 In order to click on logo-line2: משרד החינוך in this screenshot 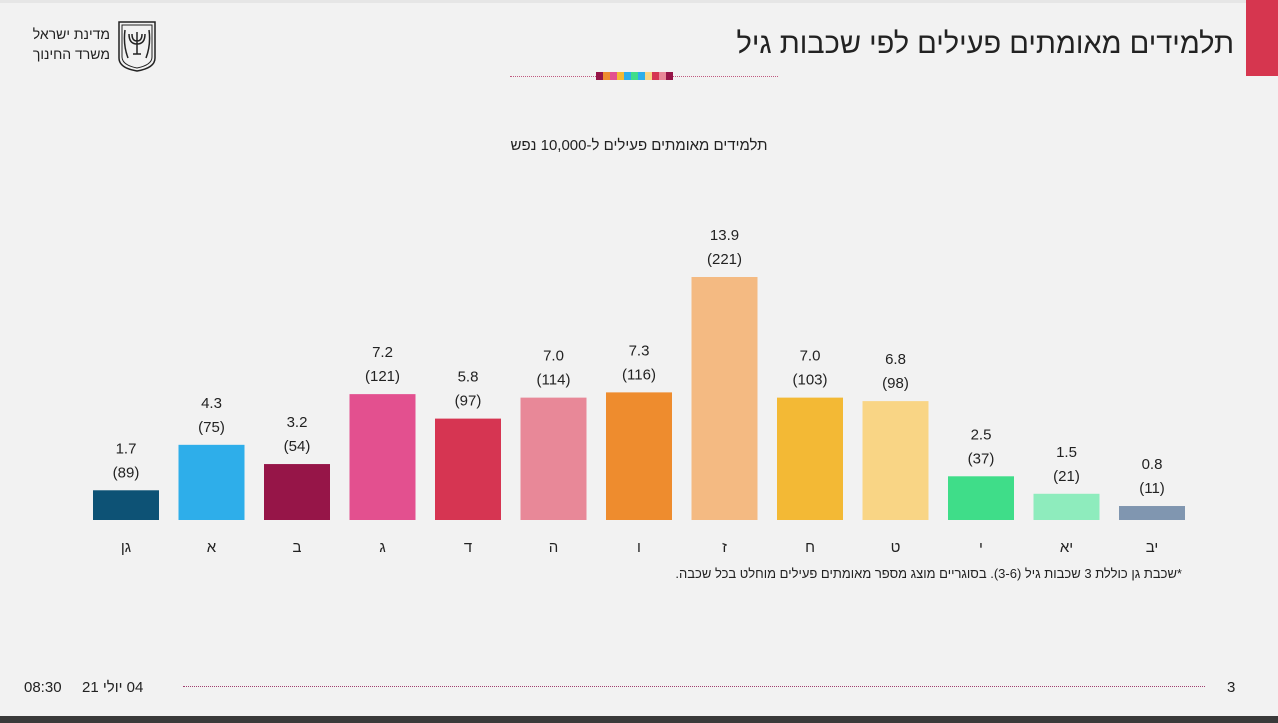, I will do `click(71, 54)`.